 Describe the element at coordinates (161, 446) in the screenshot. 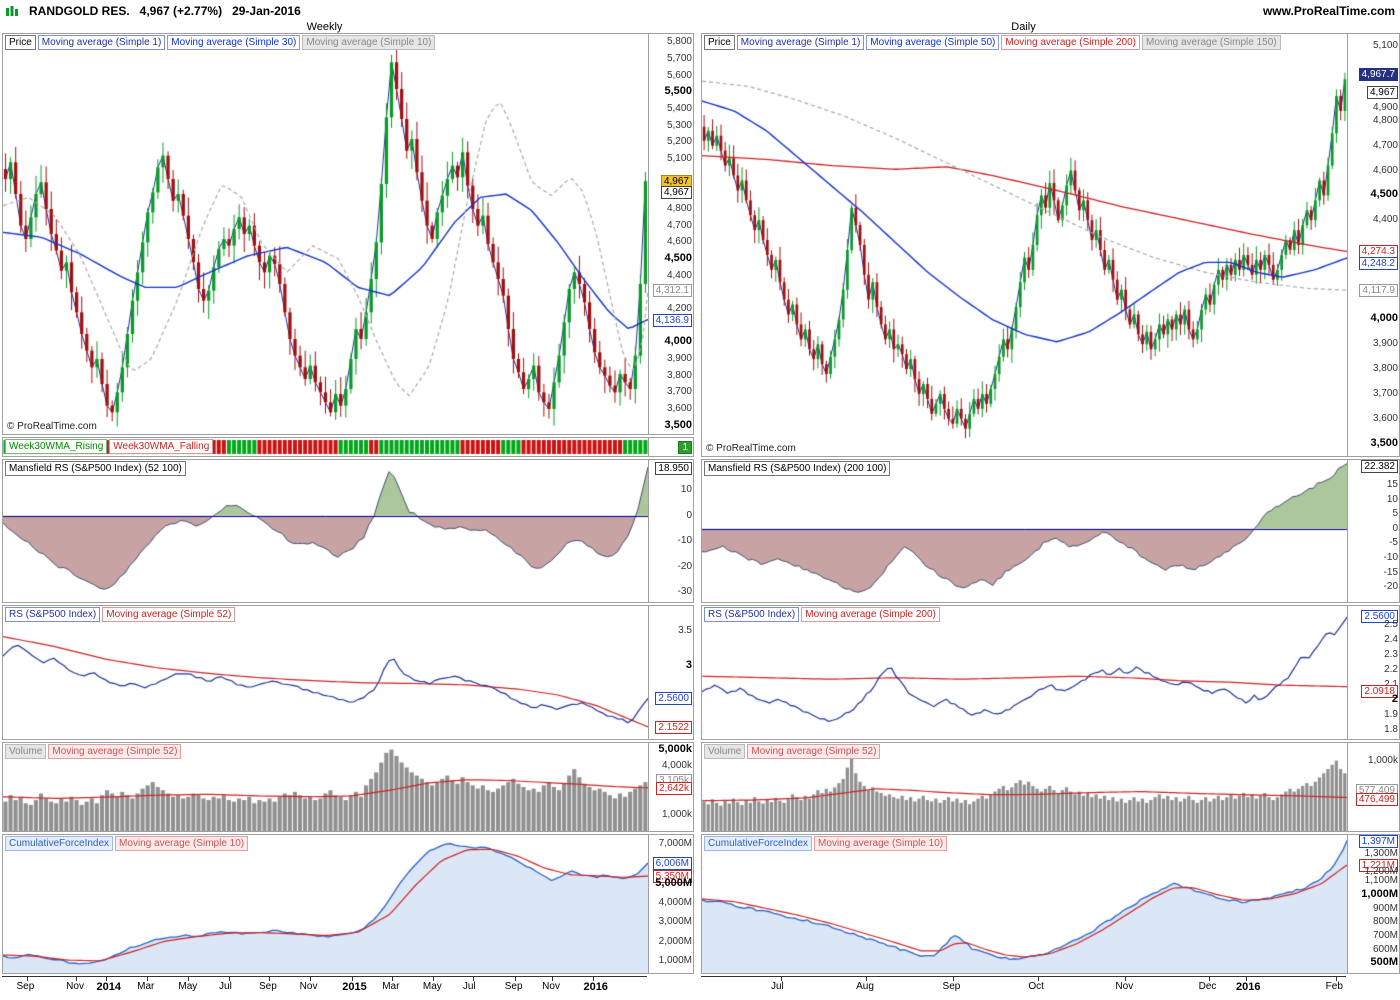

I see `legend-item: Week30WMA_Falling` at that location.